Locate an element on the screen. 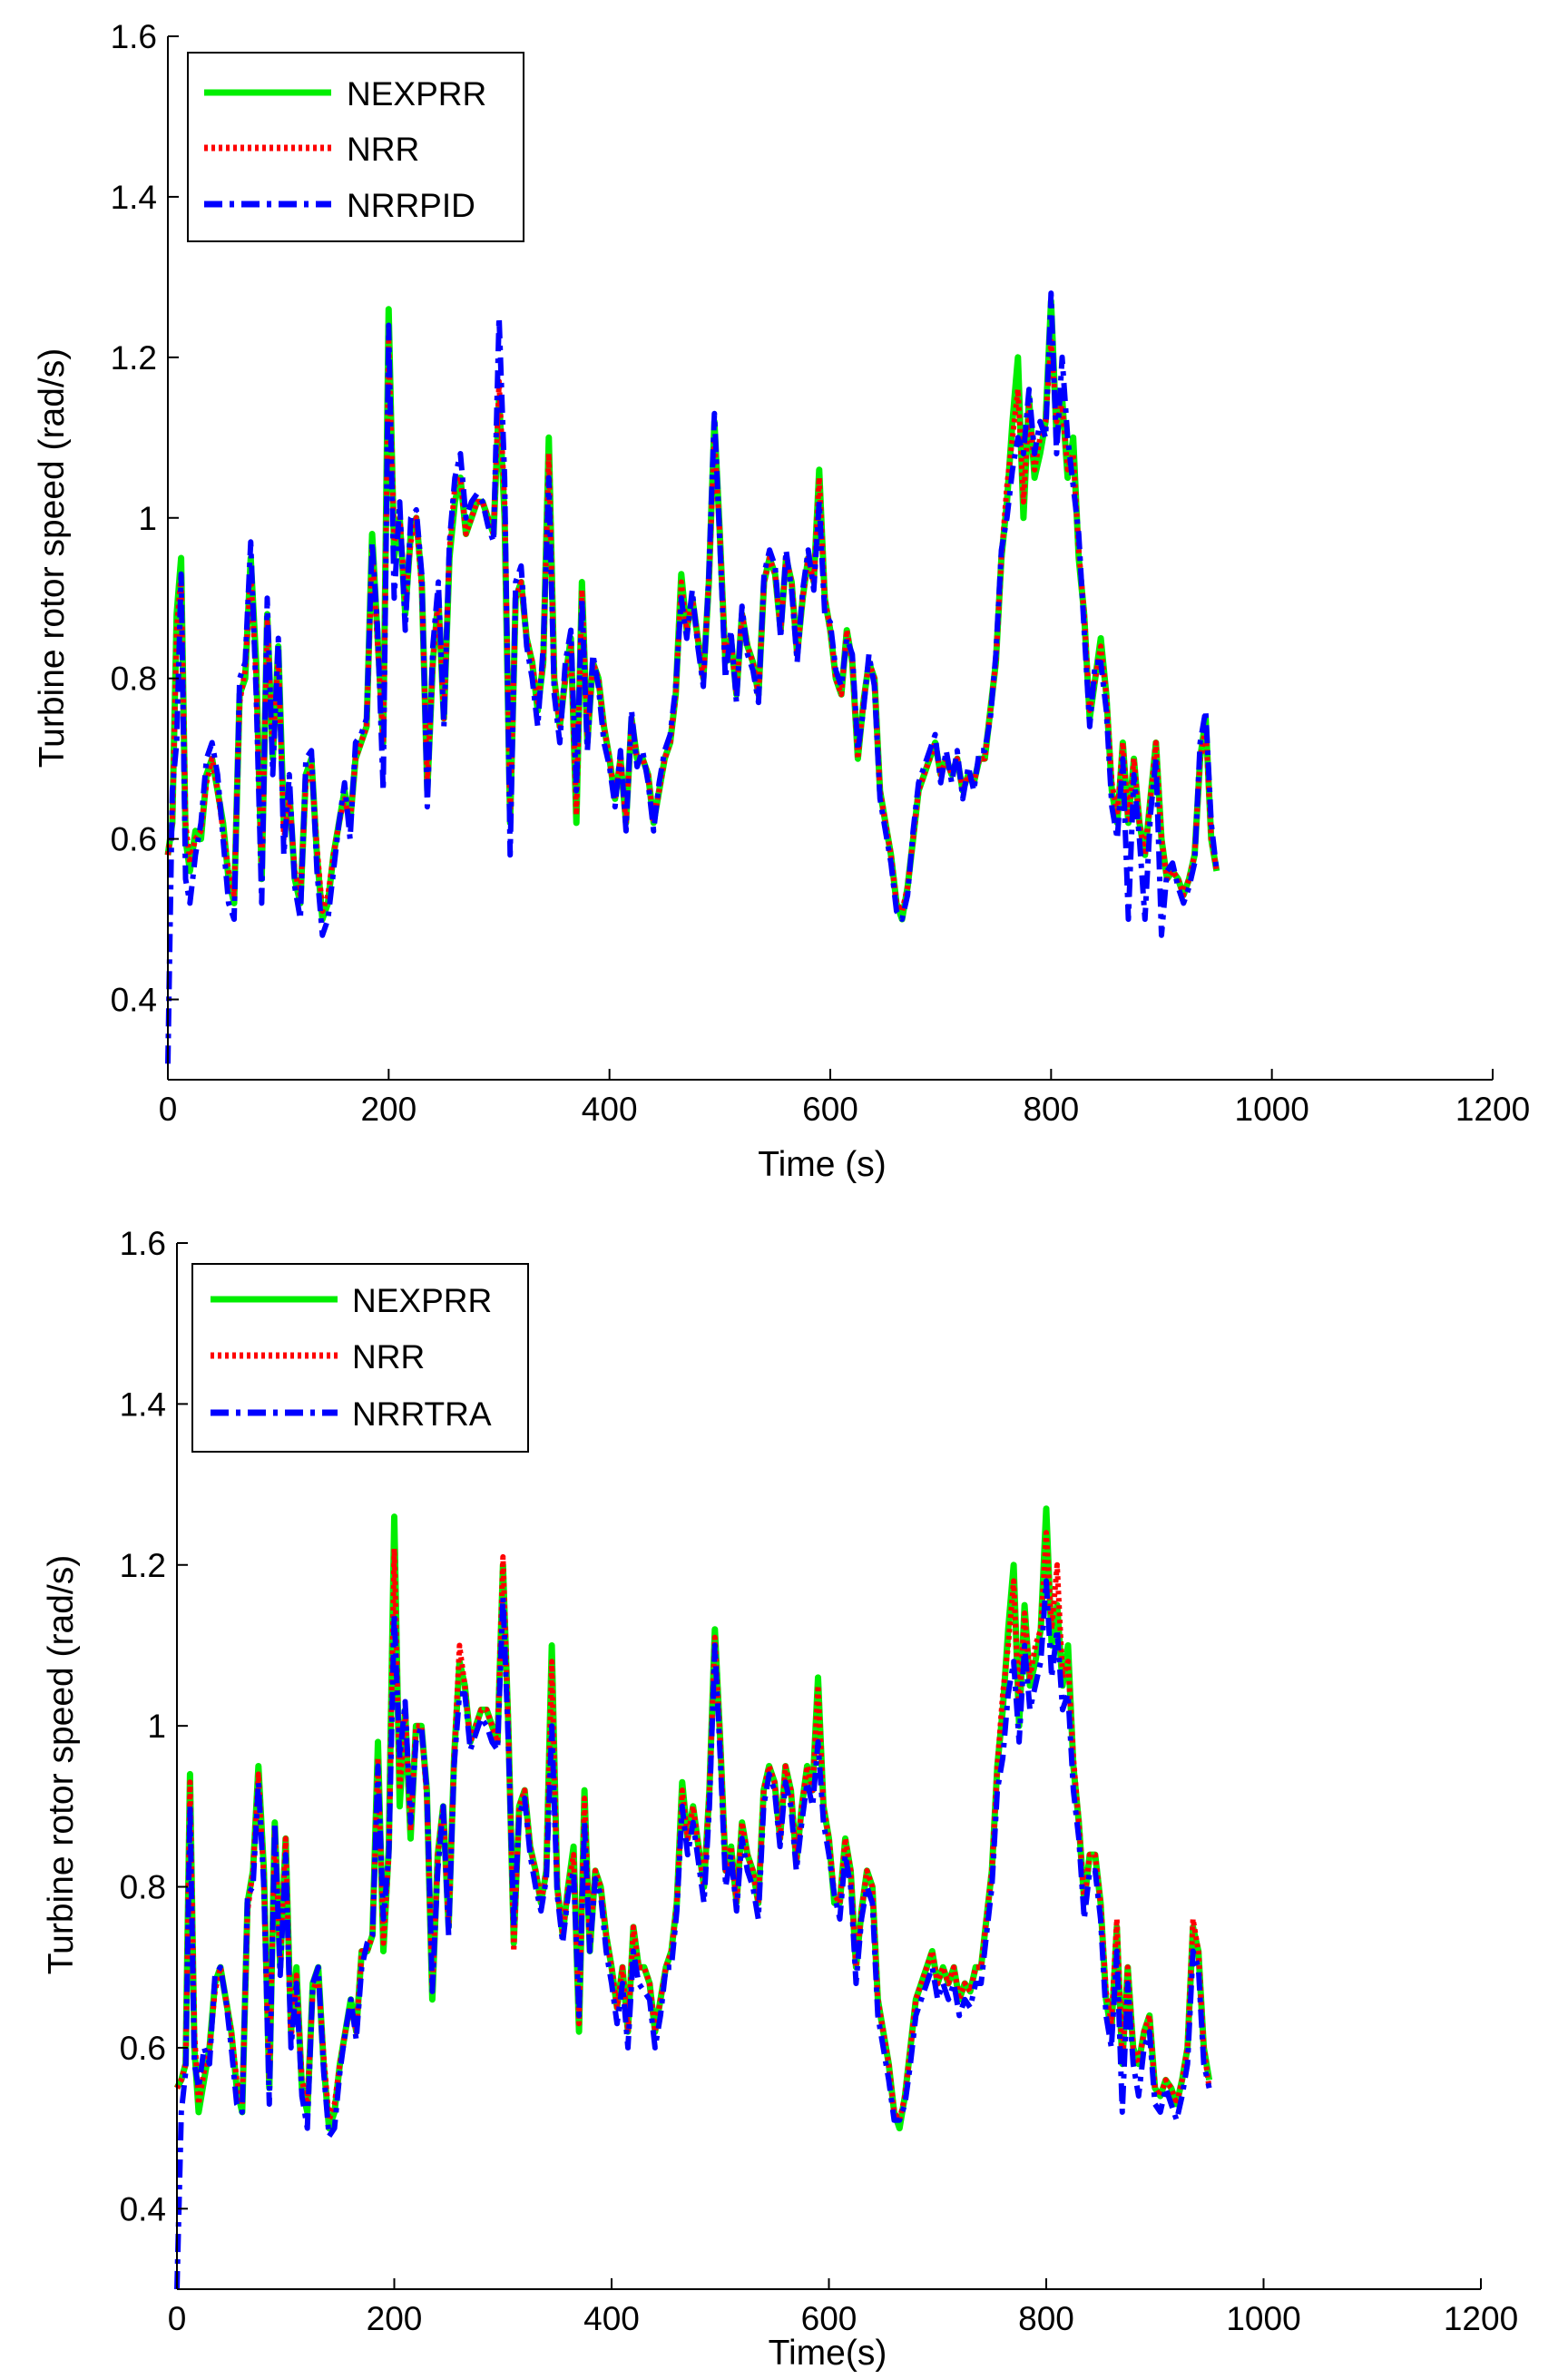 This screenshot has height=2379, width=1568. x-axis-label: Time (s) is located at coordinates (822, 1164).